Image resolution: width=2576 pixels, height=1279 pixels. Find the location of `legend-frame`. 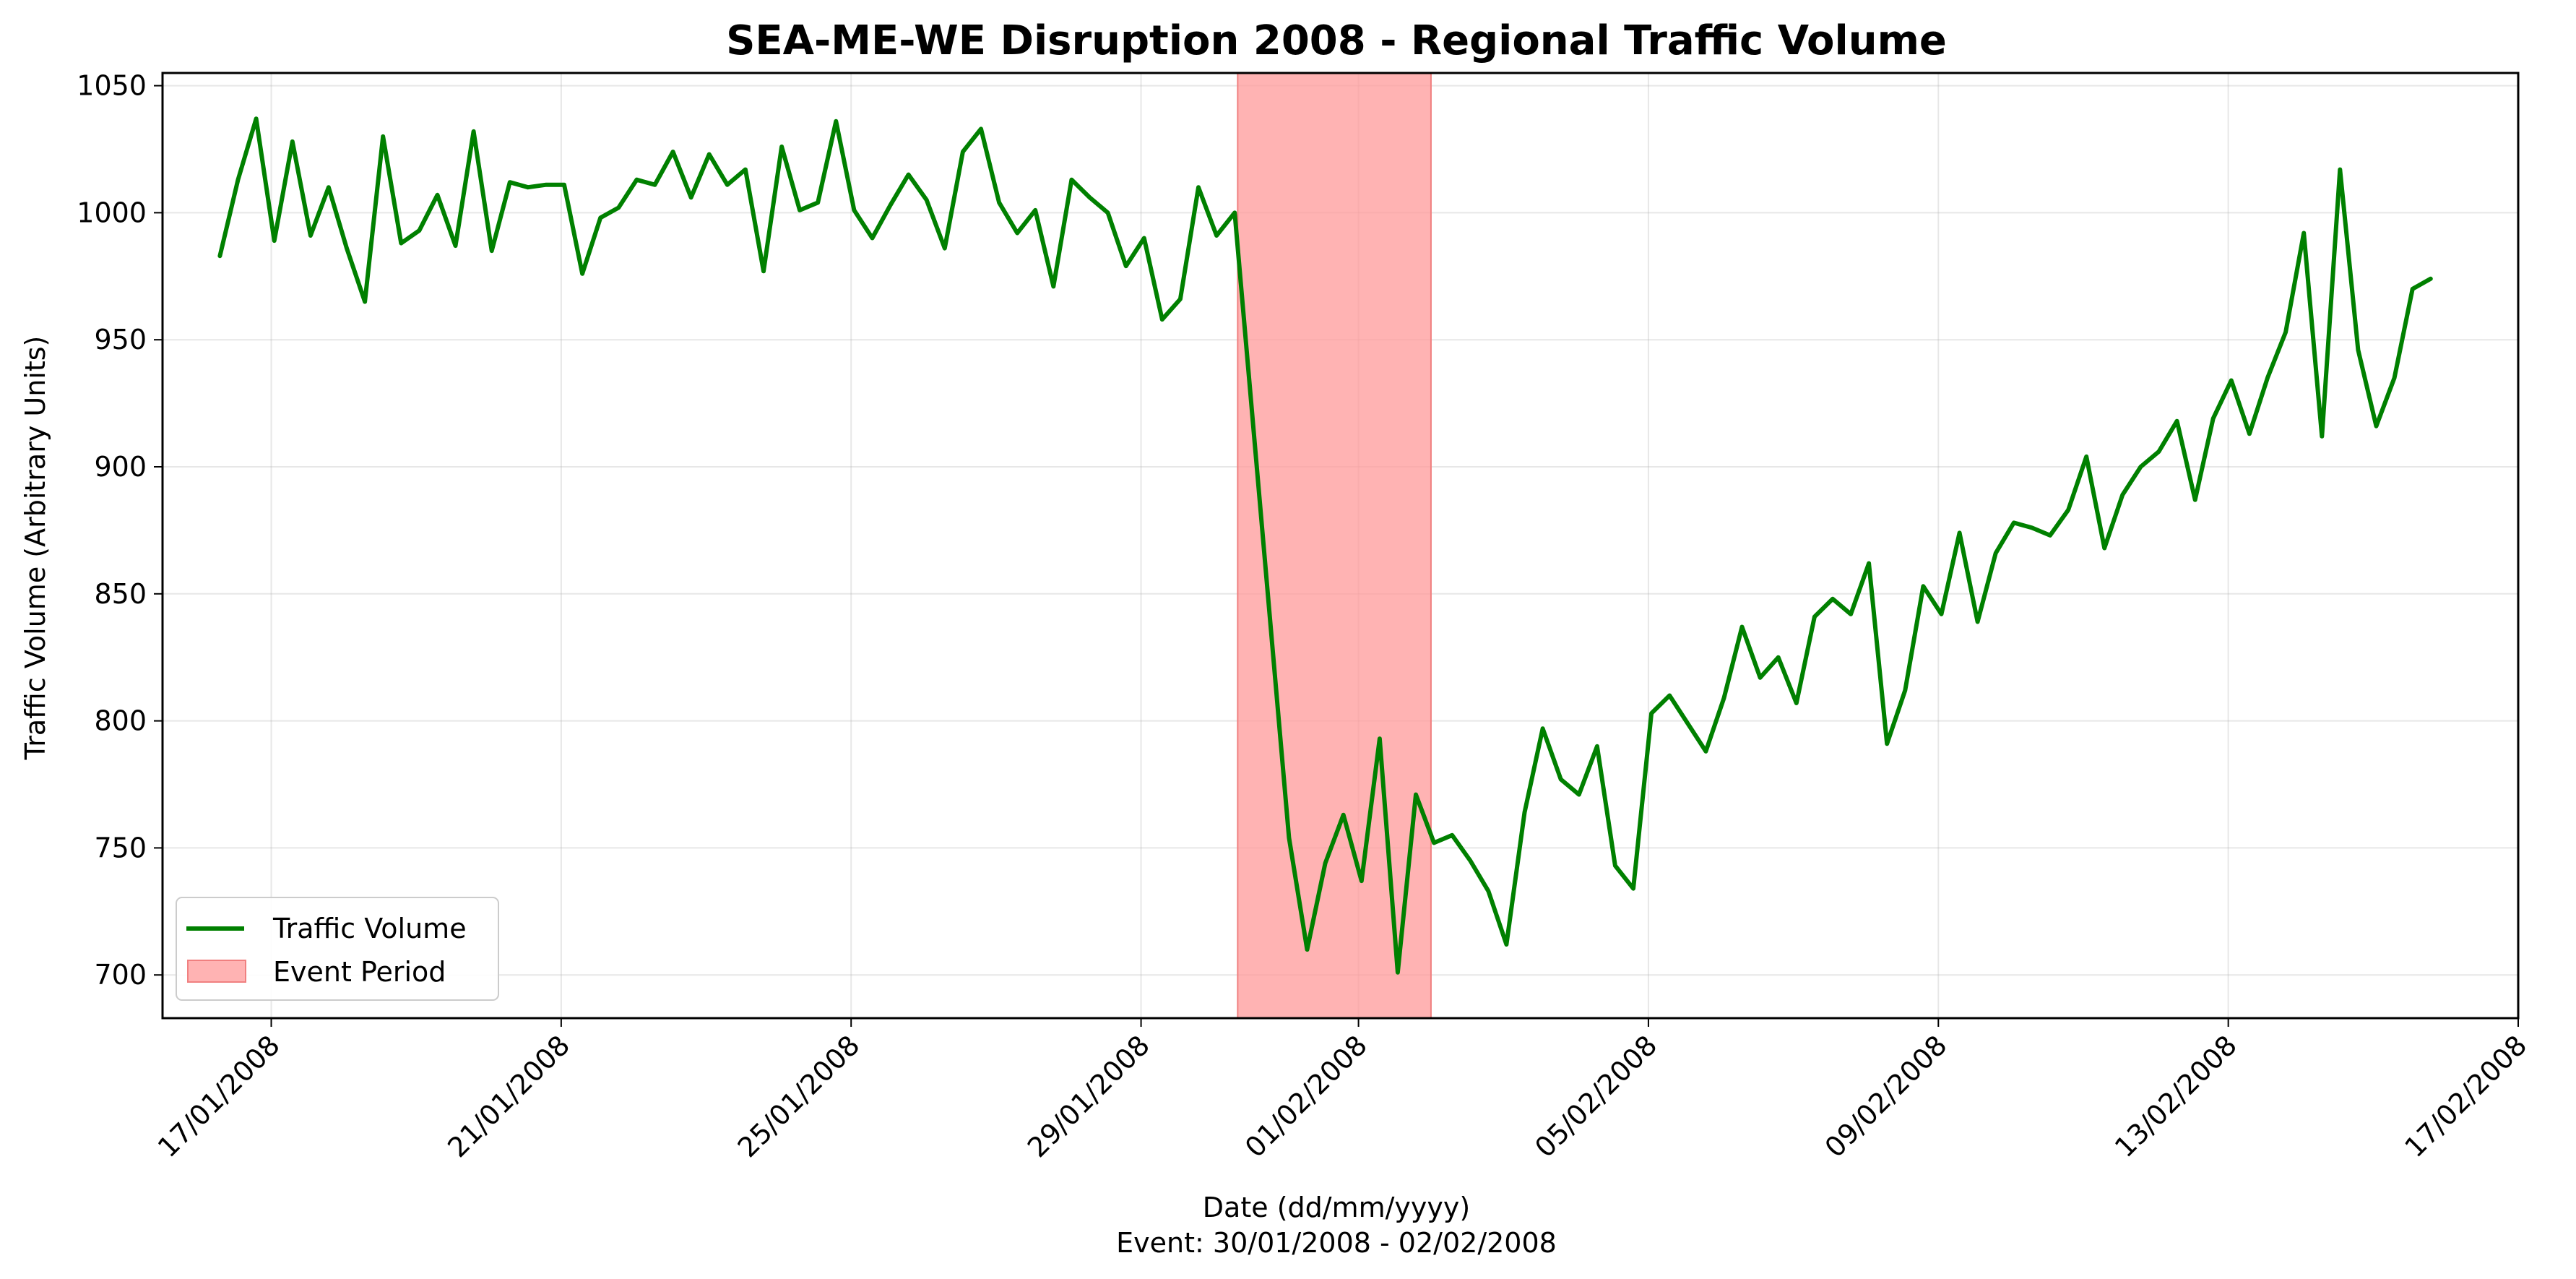

legend-frame is located at coordinates (337, 949).